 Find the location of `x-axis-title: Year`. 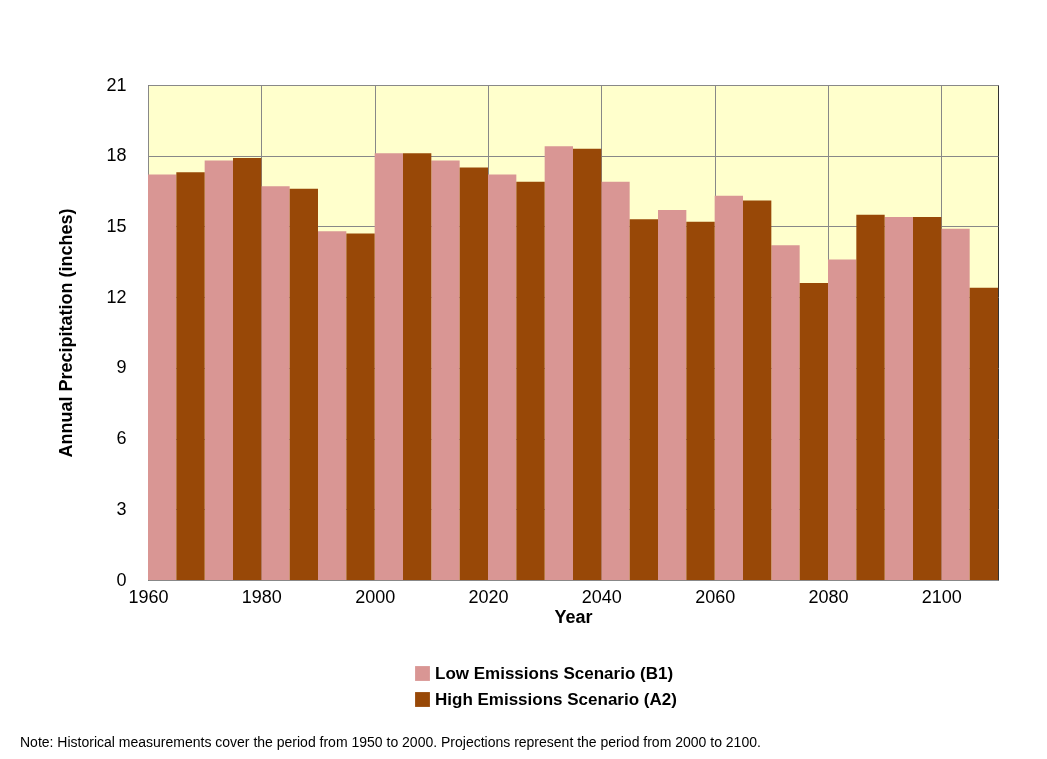

x-axis-title: Year is located at coordinates (573, 616).